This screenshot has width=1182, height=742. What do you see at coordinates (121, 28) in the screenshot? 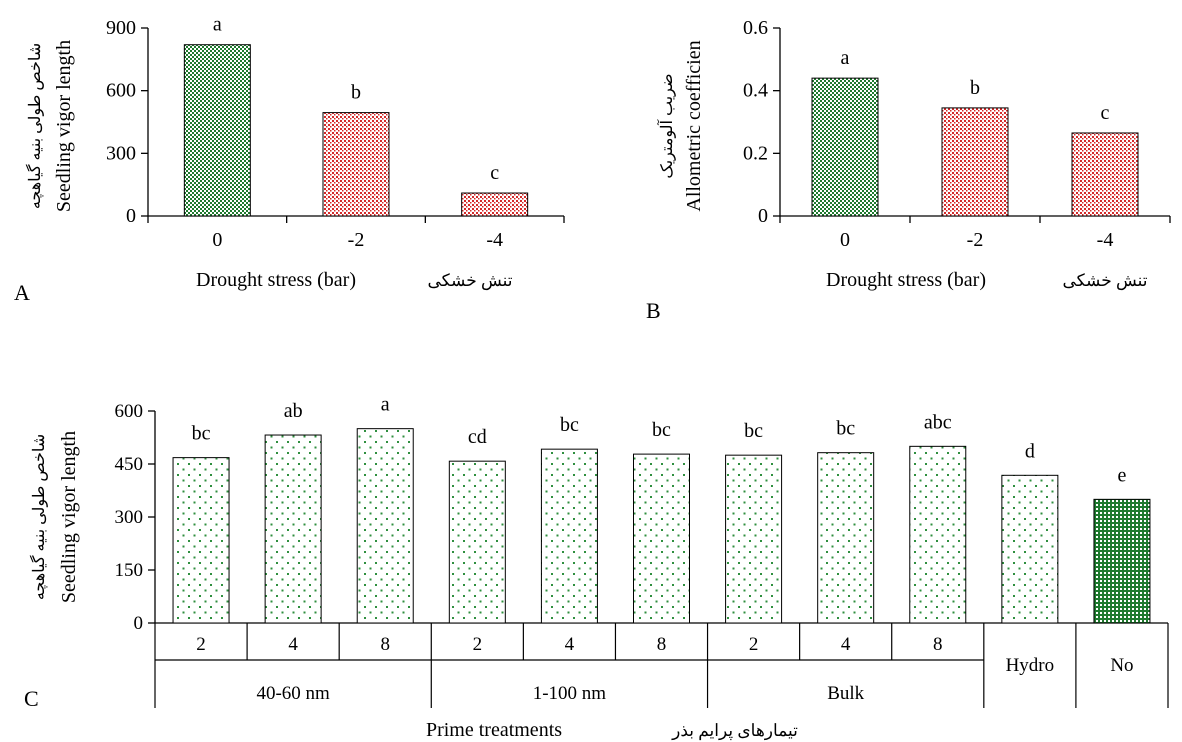
I see `y-tick-label: 900` at bounding box center [121, 28].